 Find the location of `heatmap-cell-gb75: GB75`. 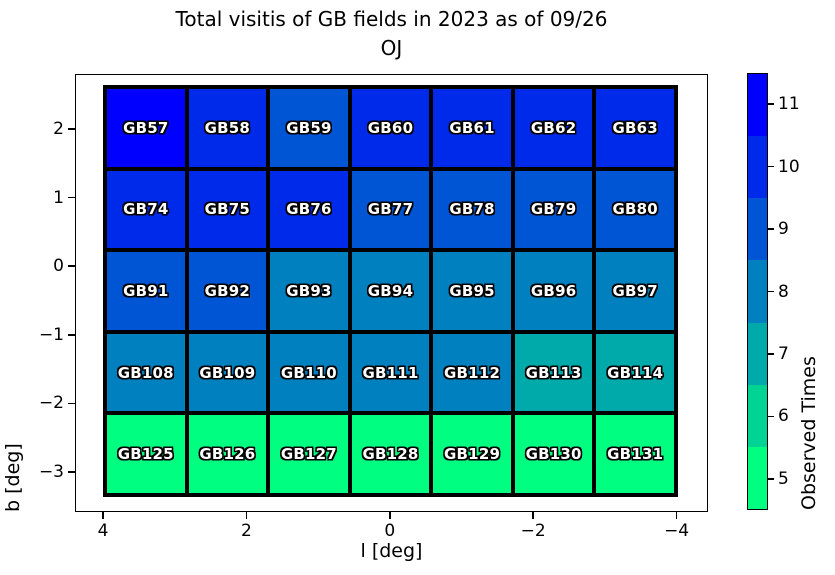

heatmap-cell-gb75: GB75 is located at coordinates (227, 209).